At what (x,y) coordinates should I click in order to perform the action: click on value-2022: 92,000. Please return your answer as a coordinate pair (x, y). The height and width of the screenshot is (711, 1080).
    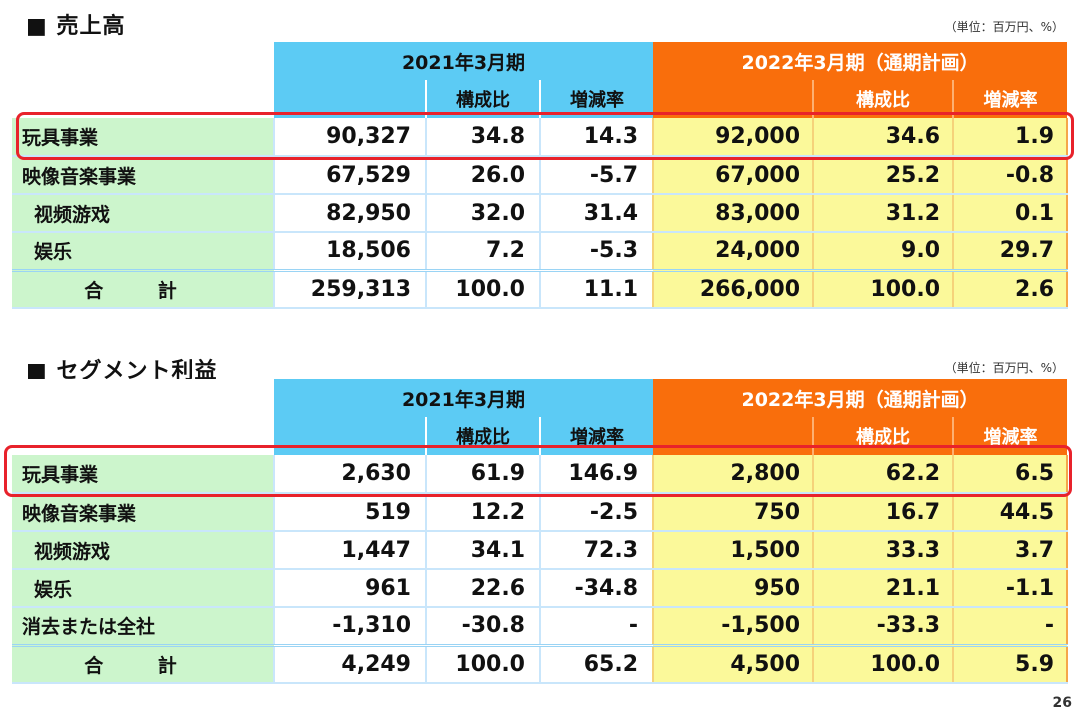
    Looking at the image, I should click on (733, 137).